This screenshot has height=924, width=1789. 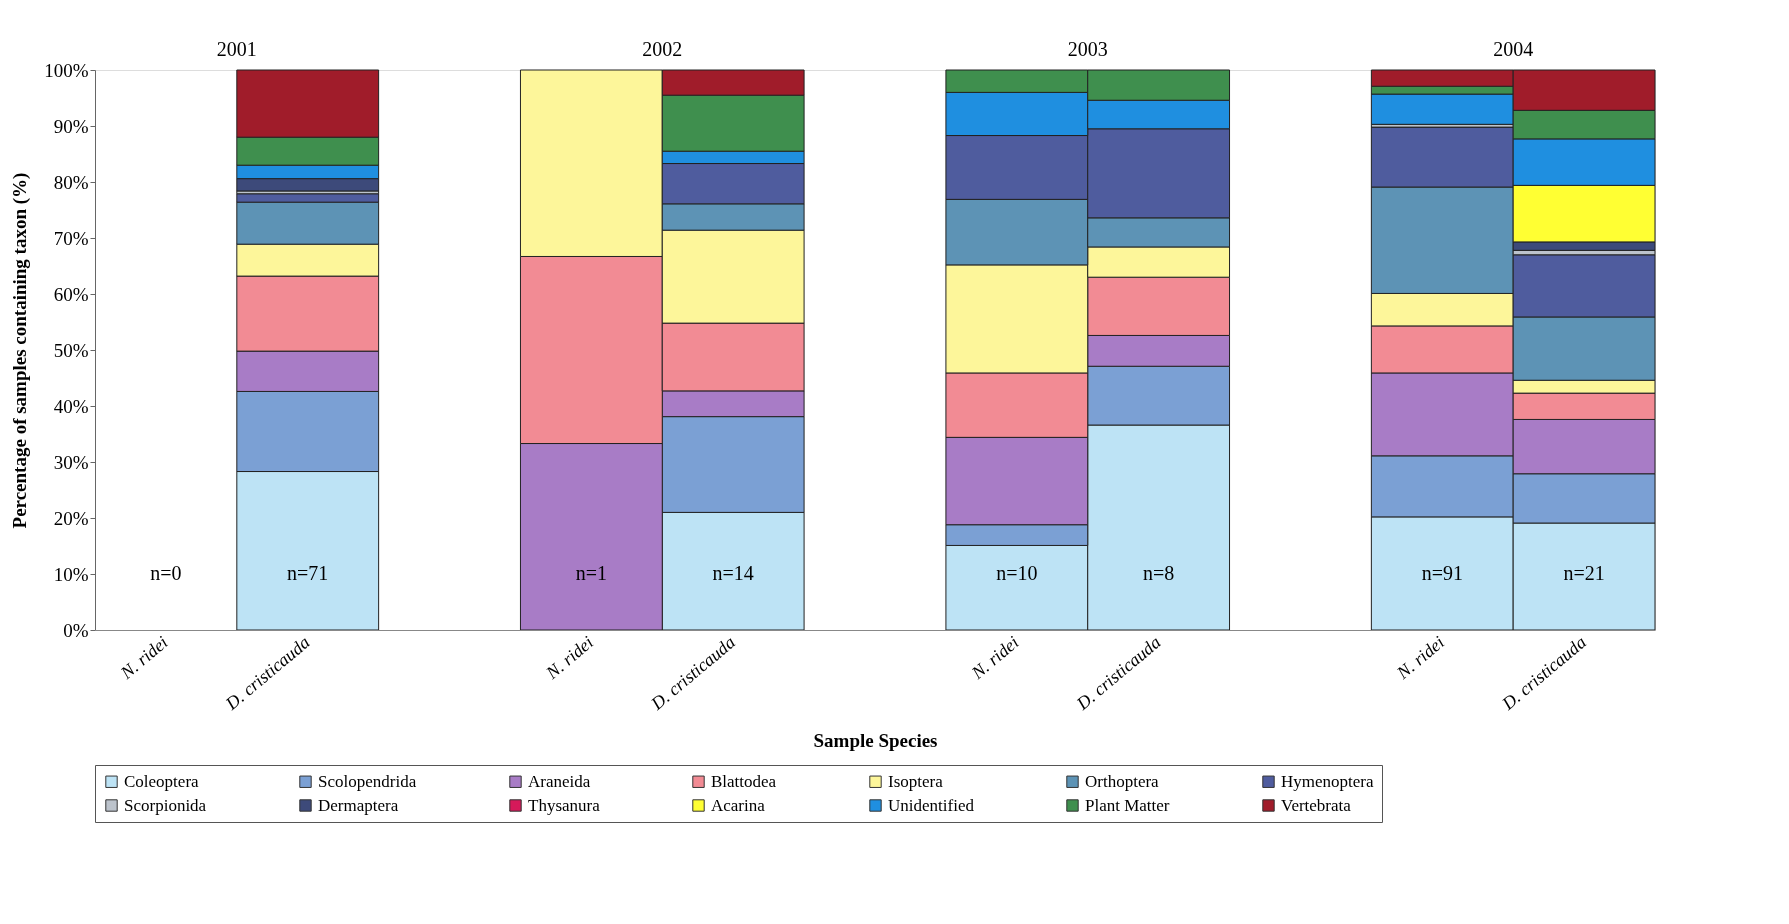 What do you see at coordinates (71, 518) in the screenshot?
I see `y-tick-label: 20%` at bounding box center [71, 518].